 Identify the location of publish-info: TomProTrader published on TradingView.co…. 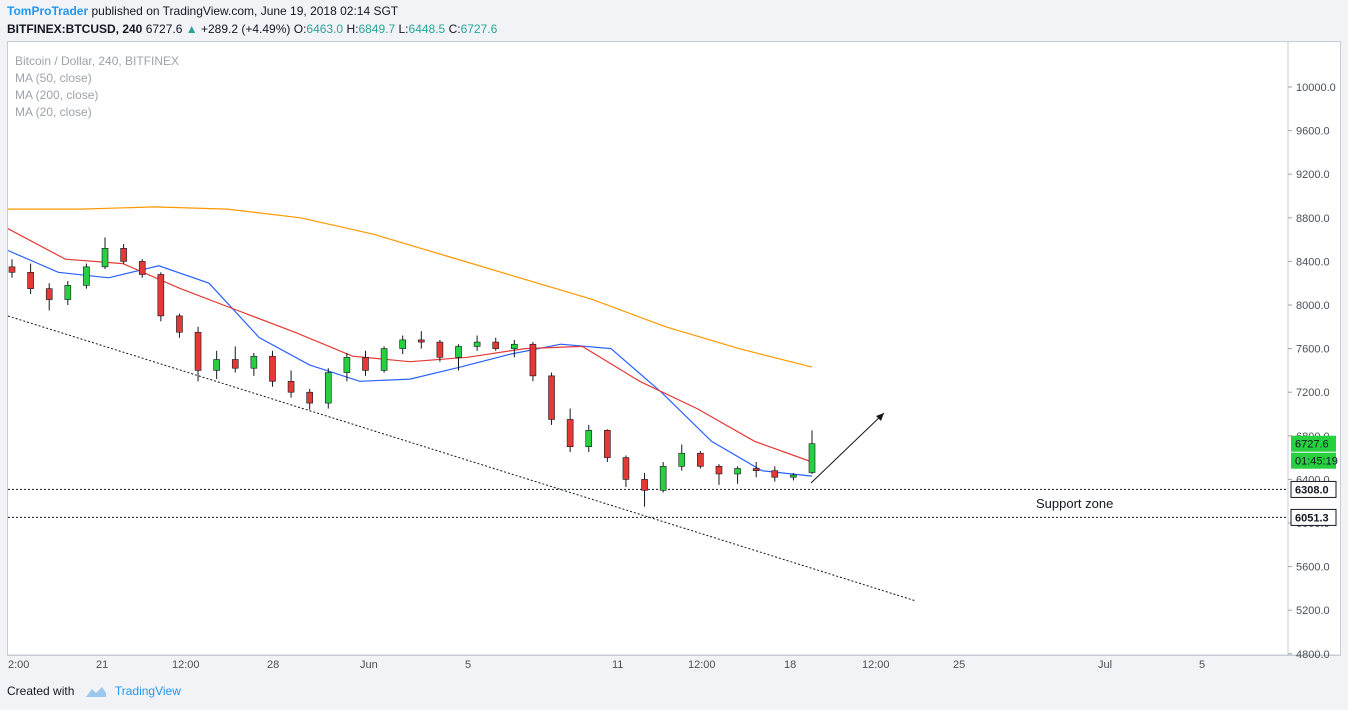
(202, 11).